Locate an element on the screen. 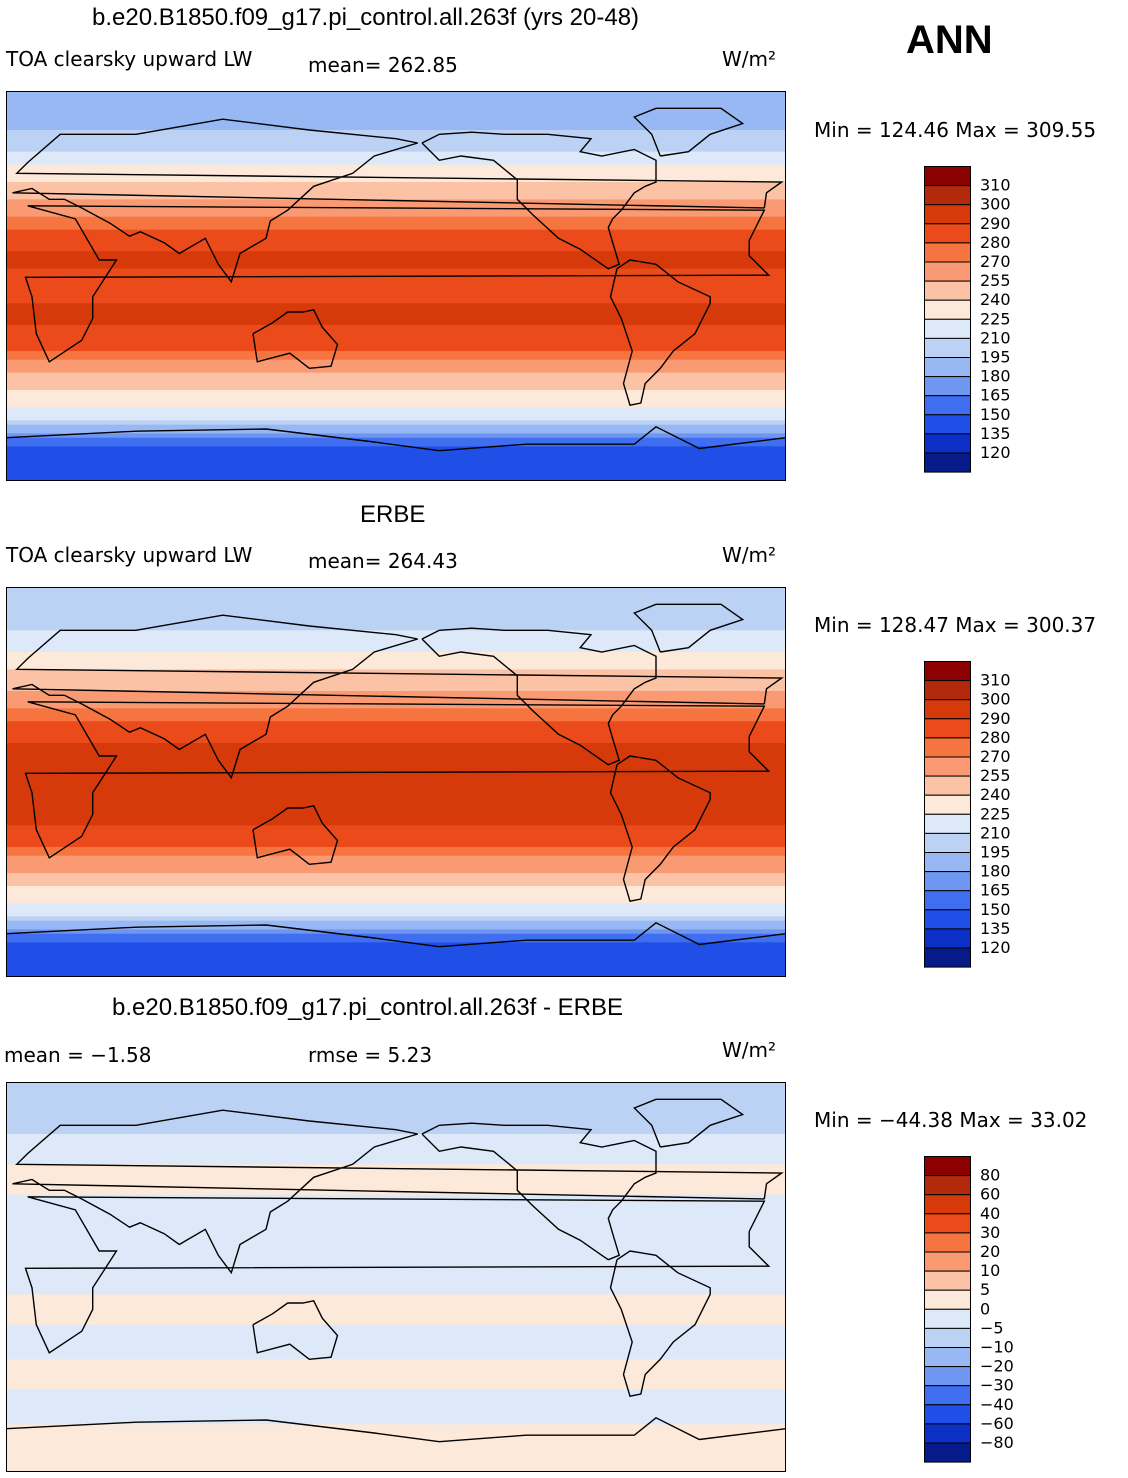 This screenshot has height=1478, width=1128. panel1-mean: mean= 262.85 is located at coordinates (383, 65).